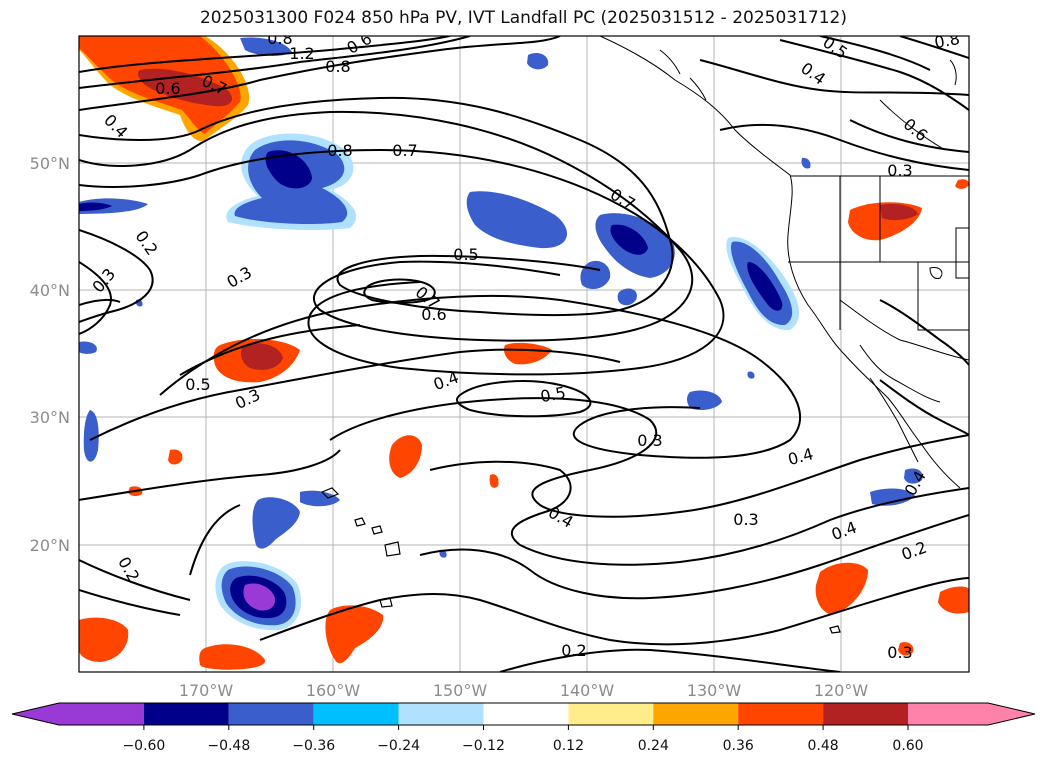 The width and height of the screenshot is (1047, 765). Describe the element at coordinates (398, 746) in the screenshot. I see `colorbar-tick-label: −0.24` at that location.